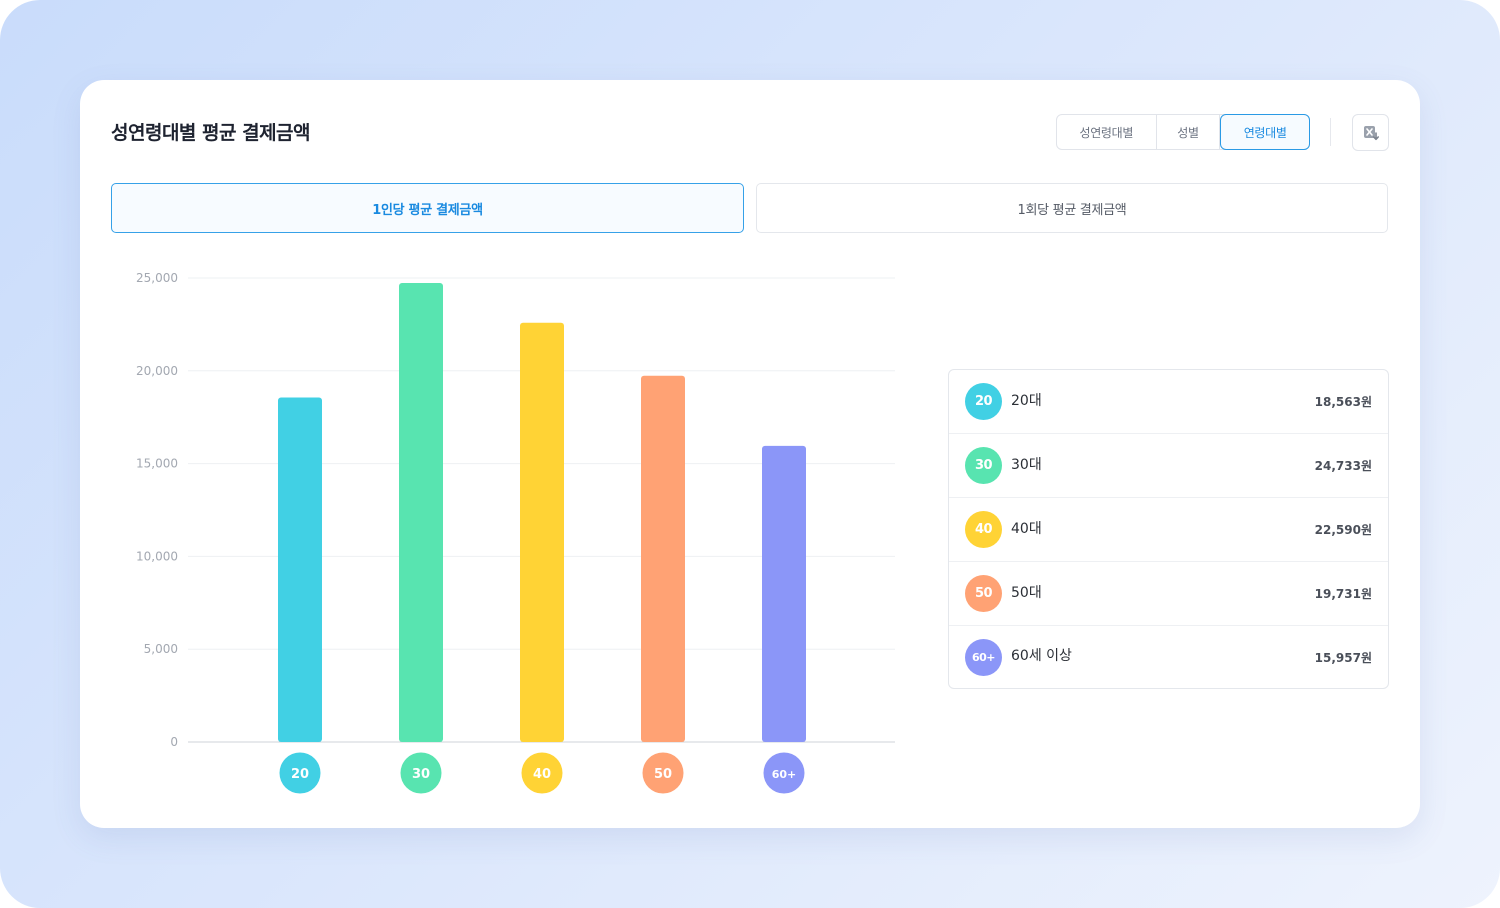 This screenshot has height=908, width=1500. I want to click on x-tick-label: 20, so click(300, 774).